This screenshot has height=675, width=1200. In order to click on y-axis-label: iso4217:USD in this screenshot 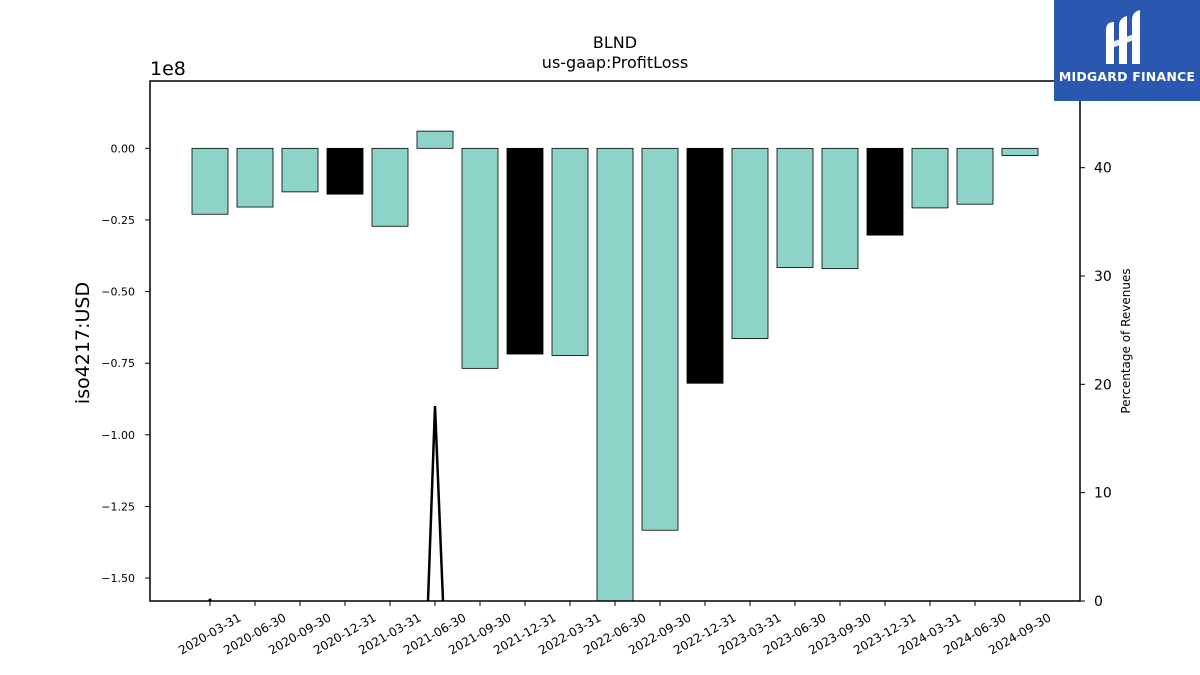, I will do `click(83, 343)`.